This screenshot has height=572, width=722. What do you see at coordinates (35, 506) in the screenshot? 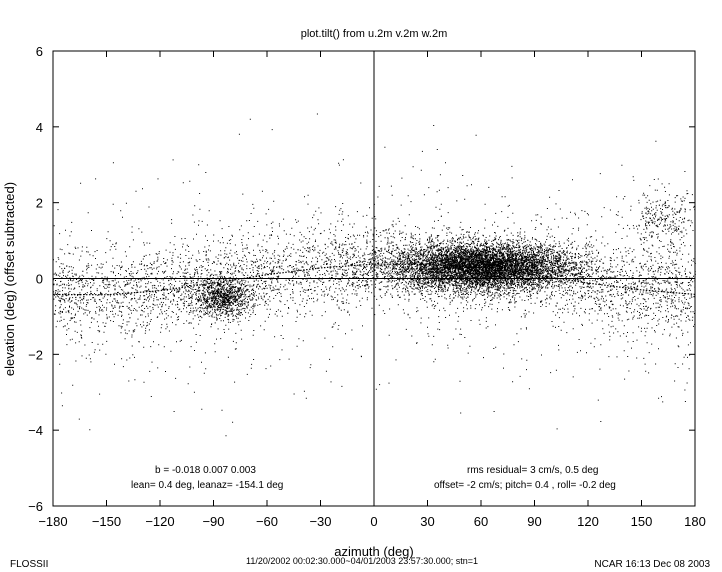
I see `y-tick-label: −6` at bounding box center [35, 506].